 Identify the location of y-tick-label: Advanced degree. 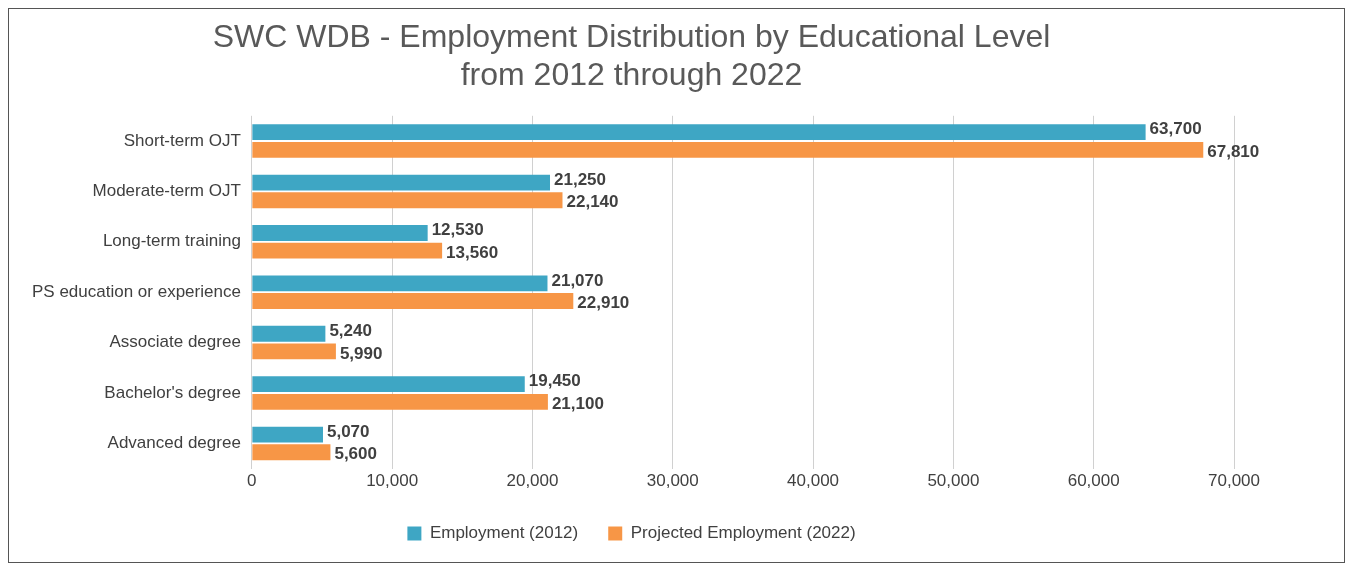
(174, 443).